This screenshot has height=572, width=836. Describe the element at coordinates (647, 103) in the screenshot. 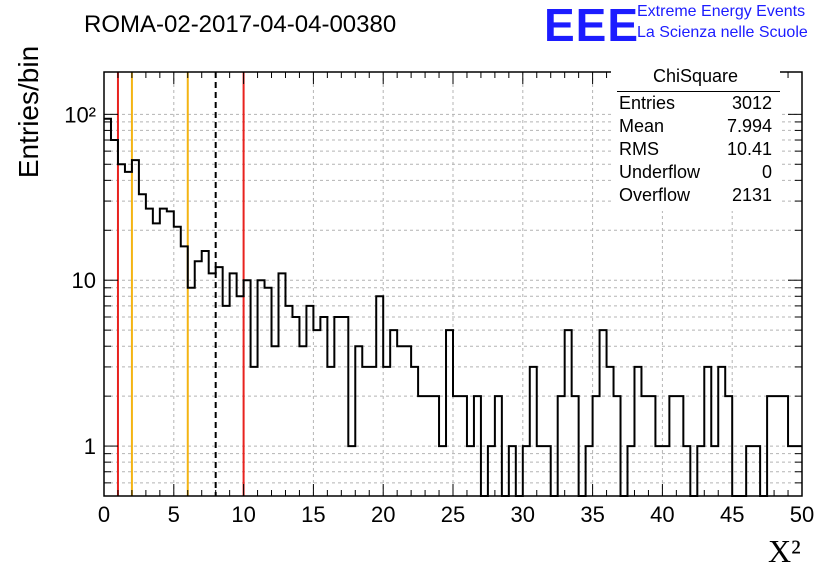

I see `stats-label: Entries` at that location.